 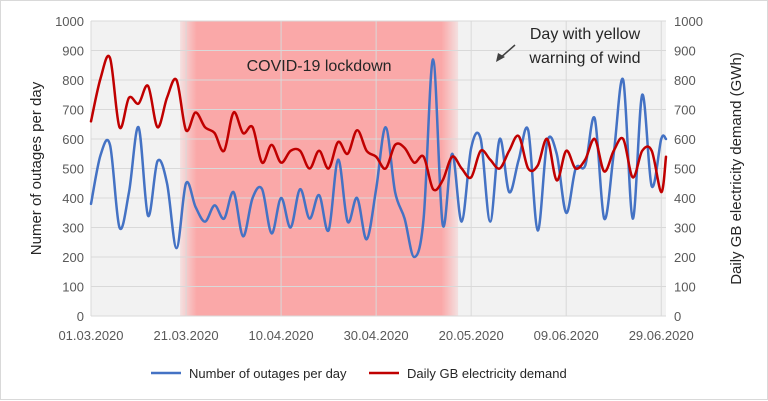 What do you see at coordinates (186, 335) in the screenshot?
I see `x-tick-label: 21.03.2020` at bounding box center [186, 335].